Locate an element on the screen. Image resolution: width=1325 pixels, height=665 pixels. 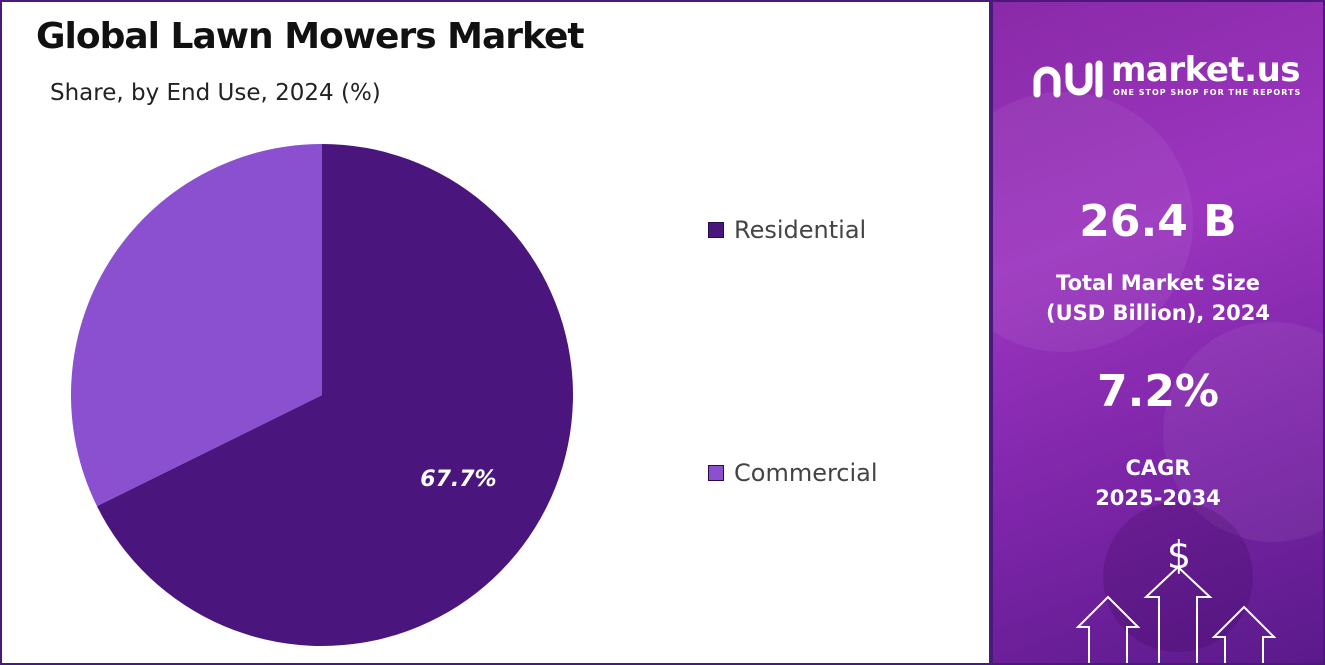
market-size-label-line2: (USD Billion), 2024 is located at coordinates (1158, 313).